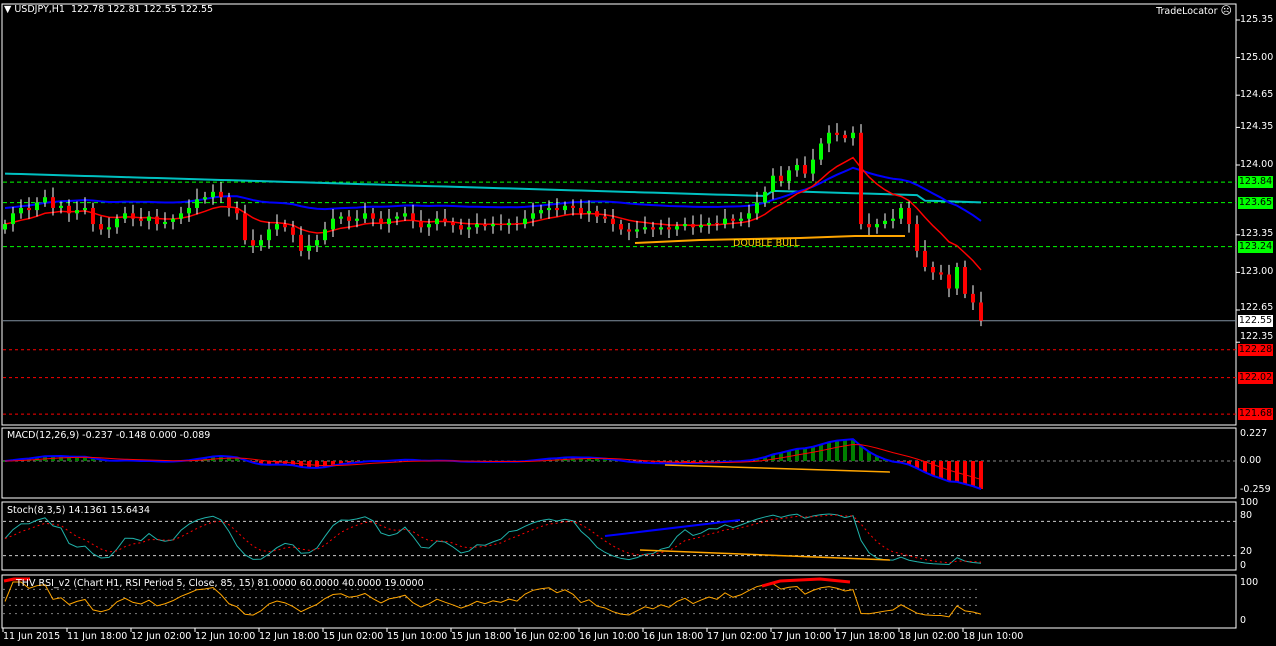 The image size is (1276, 646). What do you see at coordinates (1194, 11) in the screenshot?
I see `trade-locator: TradeLocator ☹` at bounding box center [1194, 11].